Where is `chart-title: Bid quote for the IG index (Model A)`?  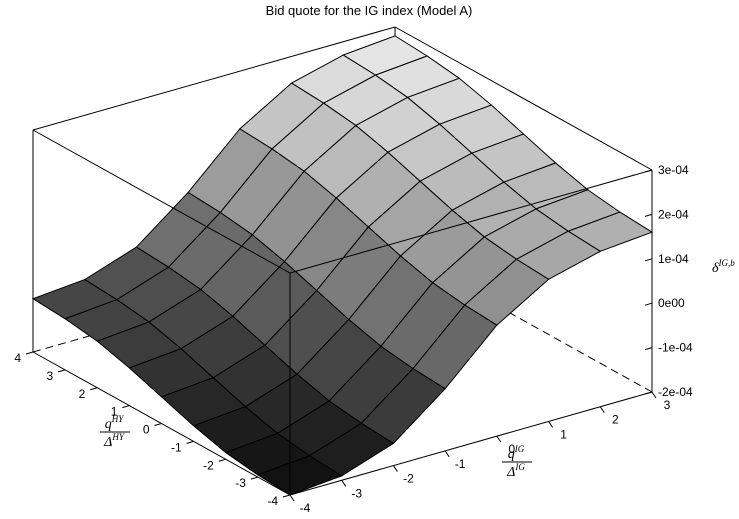 chart-title: Bid quote for the IG index (Model A) is located at coordinates (369, 10).